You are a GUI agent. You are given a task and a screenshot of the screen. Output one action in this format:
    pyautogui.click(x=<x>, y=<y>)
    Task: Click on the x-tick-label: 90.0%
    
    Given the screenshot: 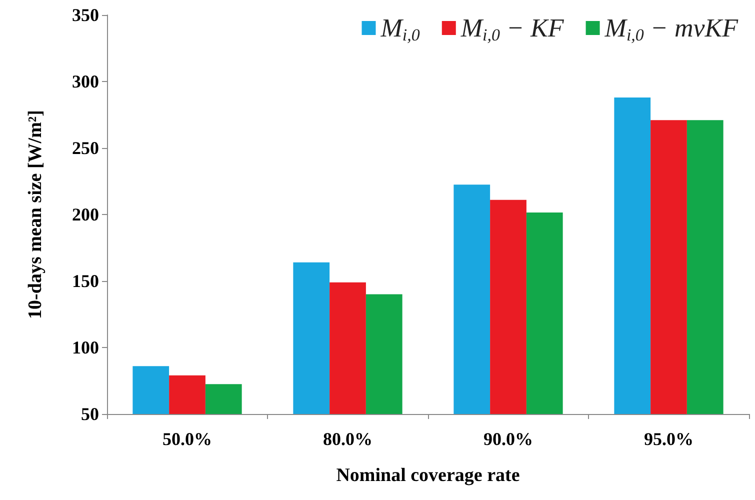 What is the action you would take?
    pyautogui.click(x=508, y=439)
    